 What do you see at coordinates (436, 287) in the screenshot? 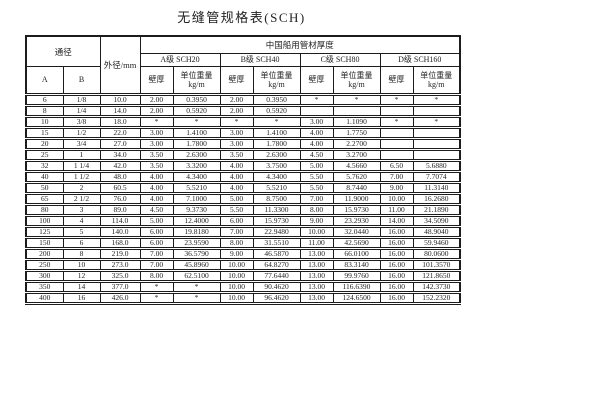
I see `table-cell: 142.3730` at bounding box center [436, 287].